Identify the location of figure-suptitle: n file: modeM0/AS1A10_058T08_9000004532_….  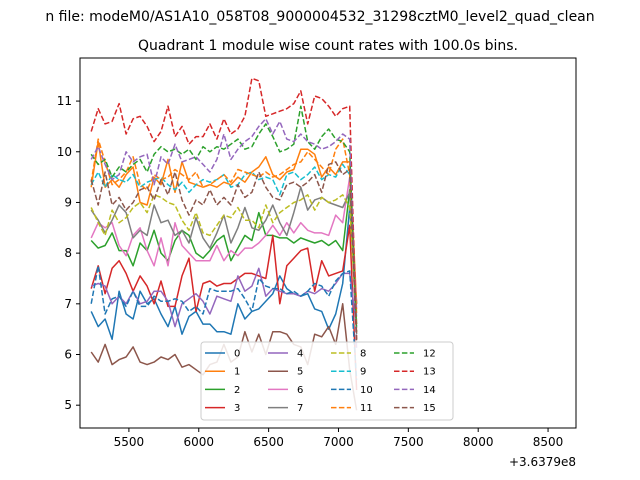
(319, 17).